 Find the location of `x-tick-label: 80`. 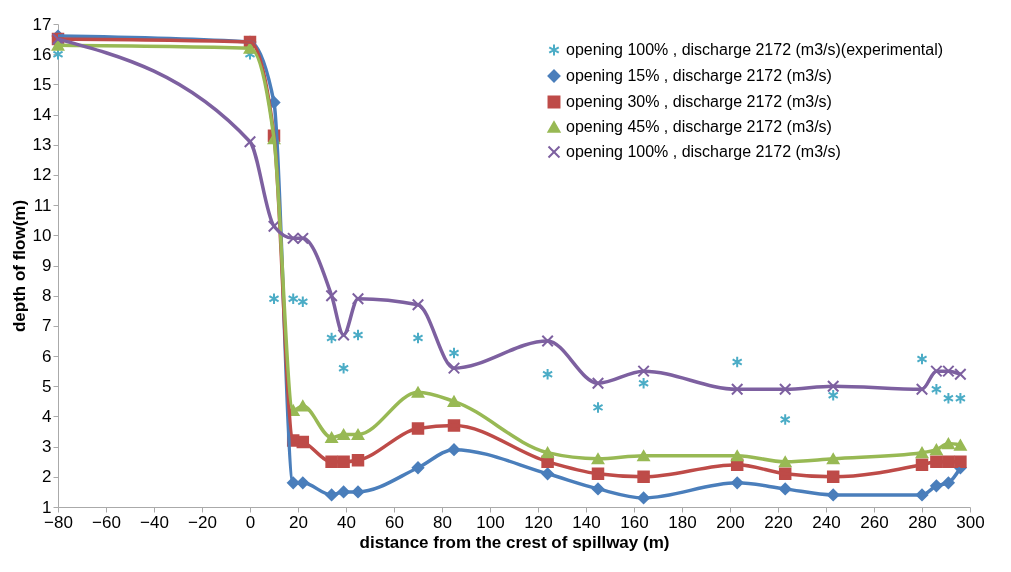

x-tick-label: 80 is located at coordinates (442, 522).